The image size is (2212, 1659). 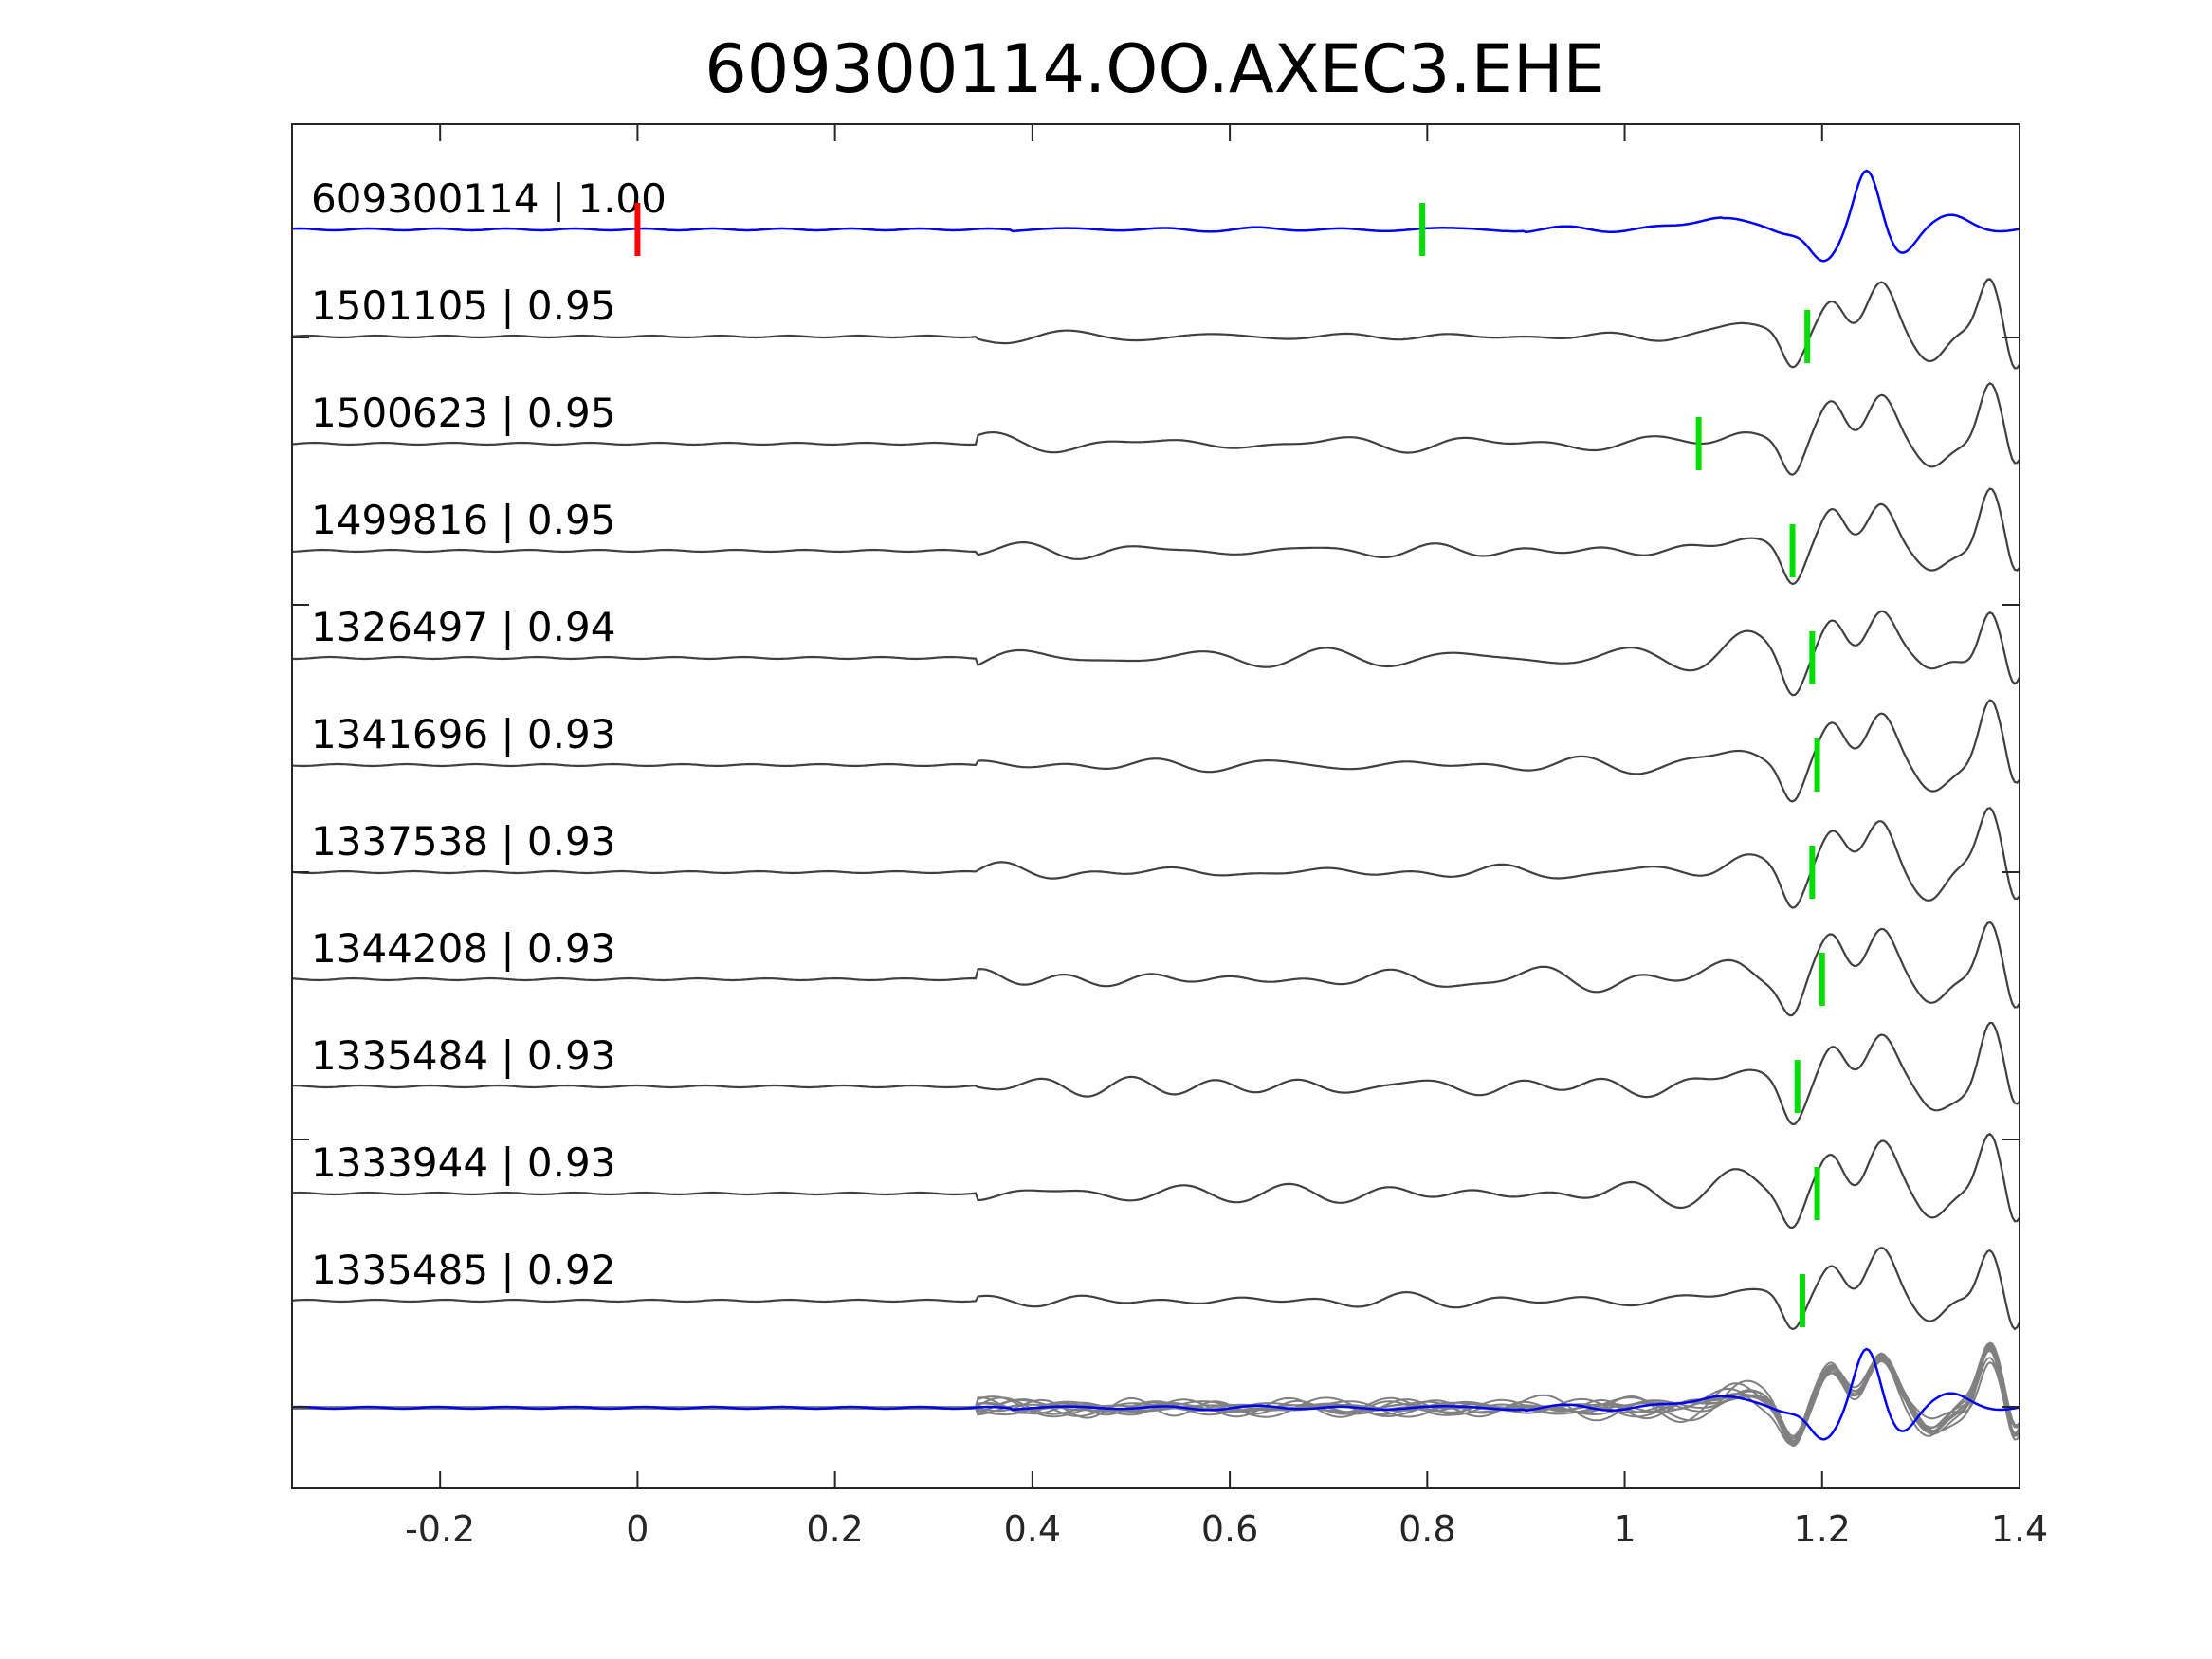 I want to click on trace-row-1501105: 1501105 | 0.95, so click(x=1155, y=324).